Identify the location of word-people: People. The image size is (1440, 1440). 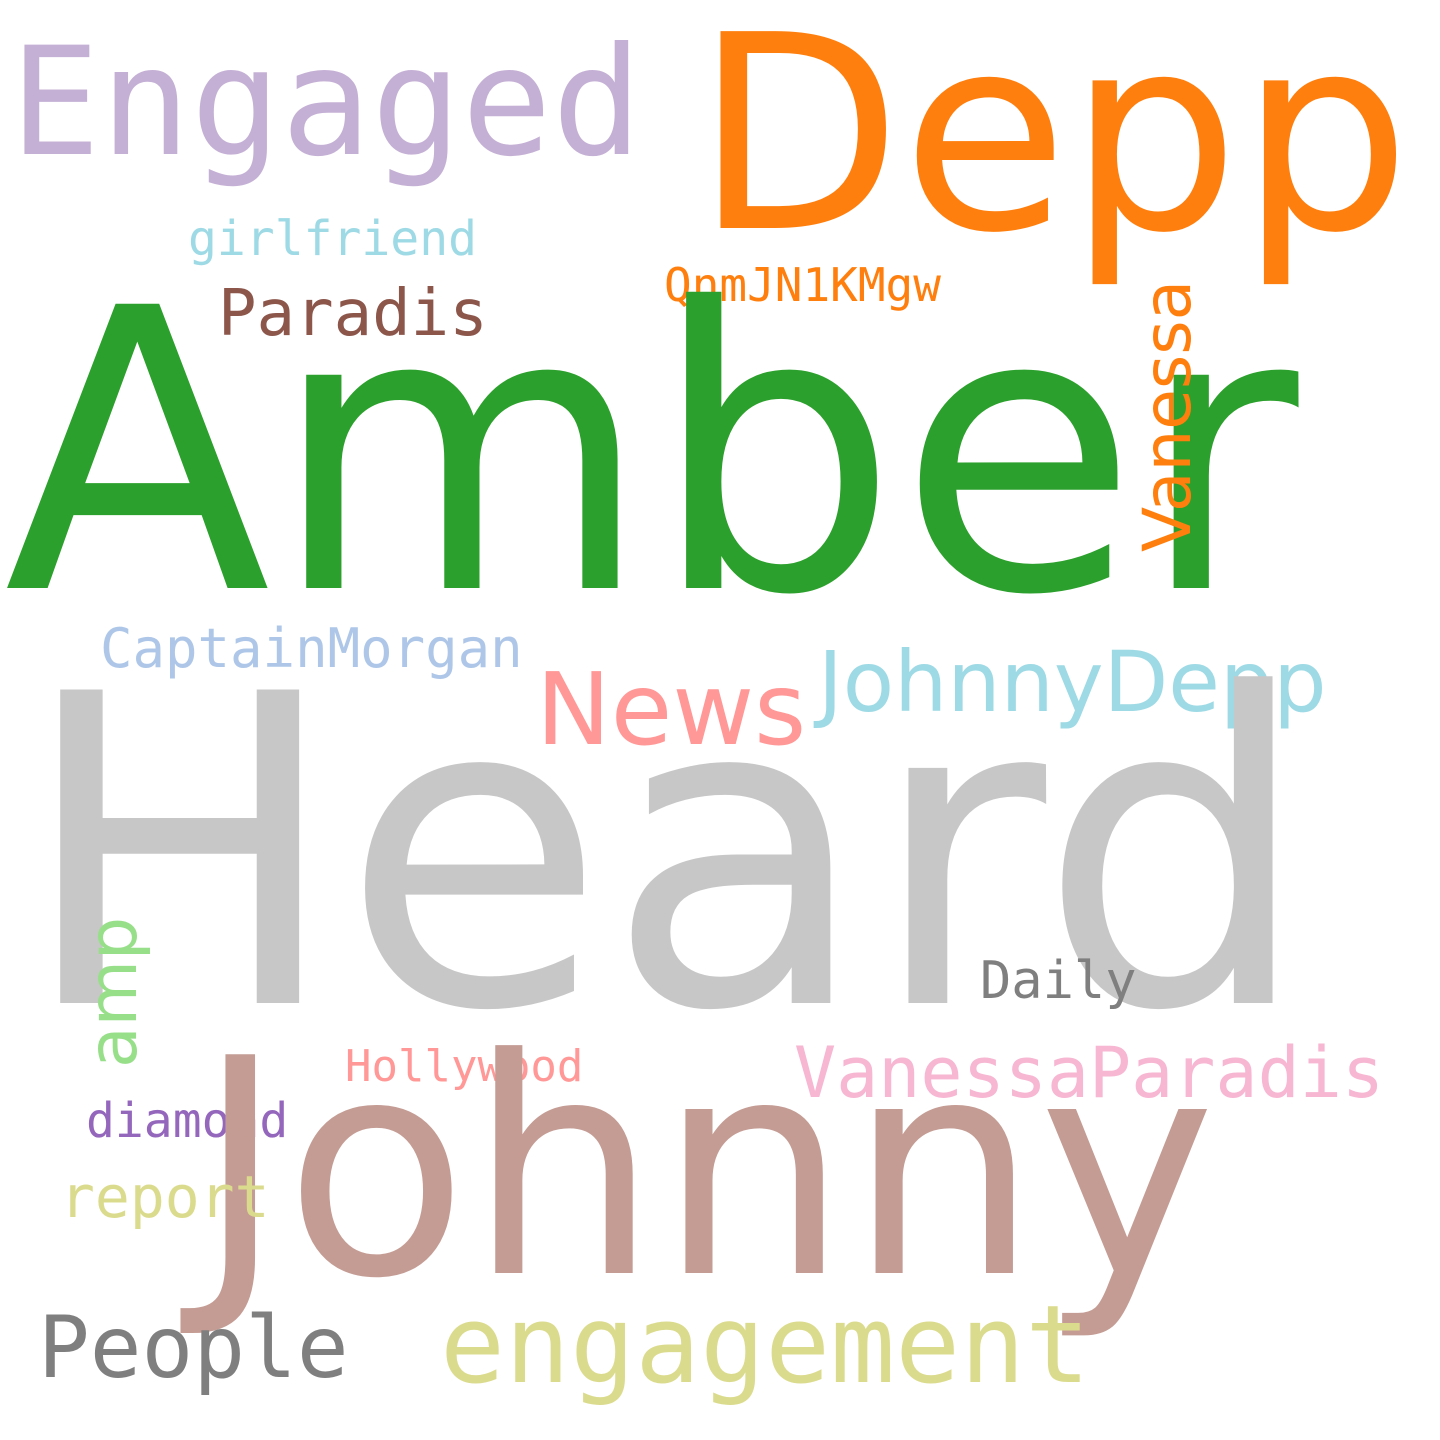
(193, 1348).